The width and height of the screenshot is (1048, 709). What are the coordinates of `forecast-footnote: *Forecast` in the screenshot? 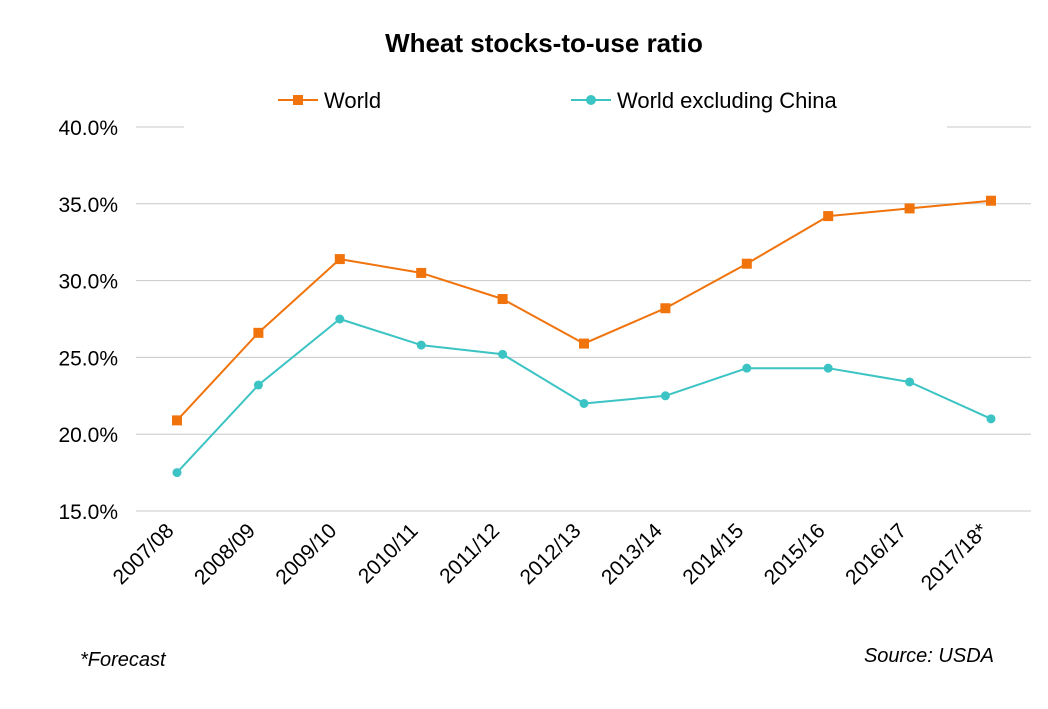 It's located at (123, 660).